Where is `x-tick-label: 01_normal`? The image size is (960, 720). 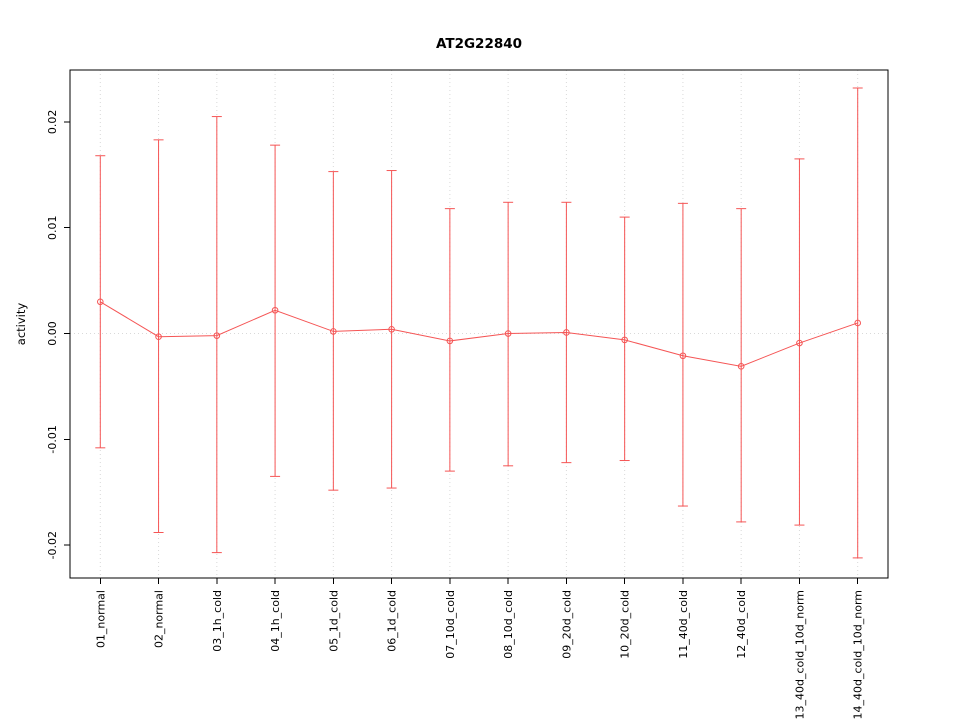 x-tick-label: 01_normal is located at coordinates (100, 619).